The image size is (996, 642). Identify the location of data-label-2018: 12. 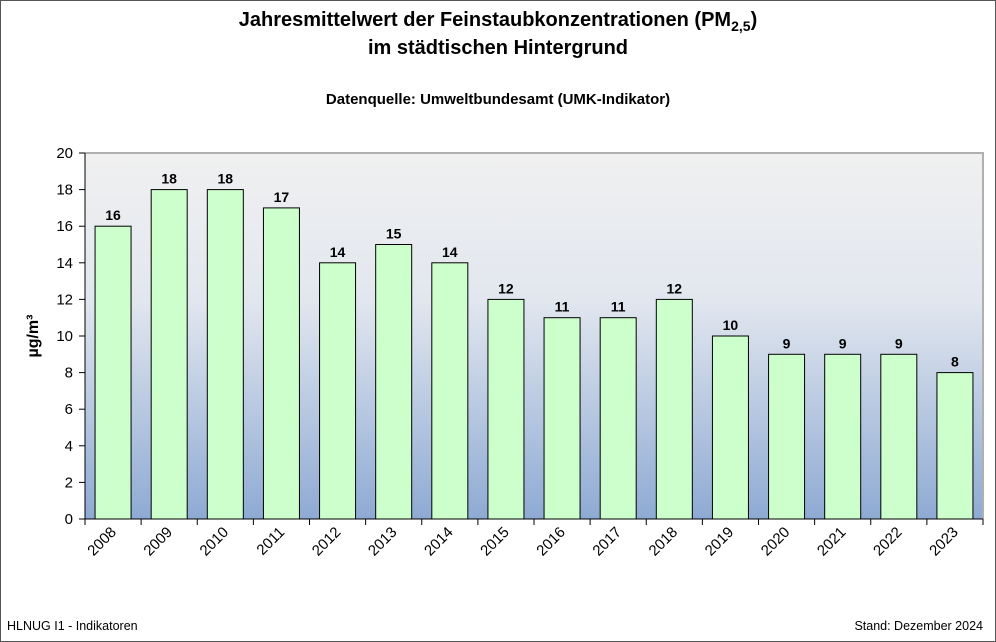
(675, 288).